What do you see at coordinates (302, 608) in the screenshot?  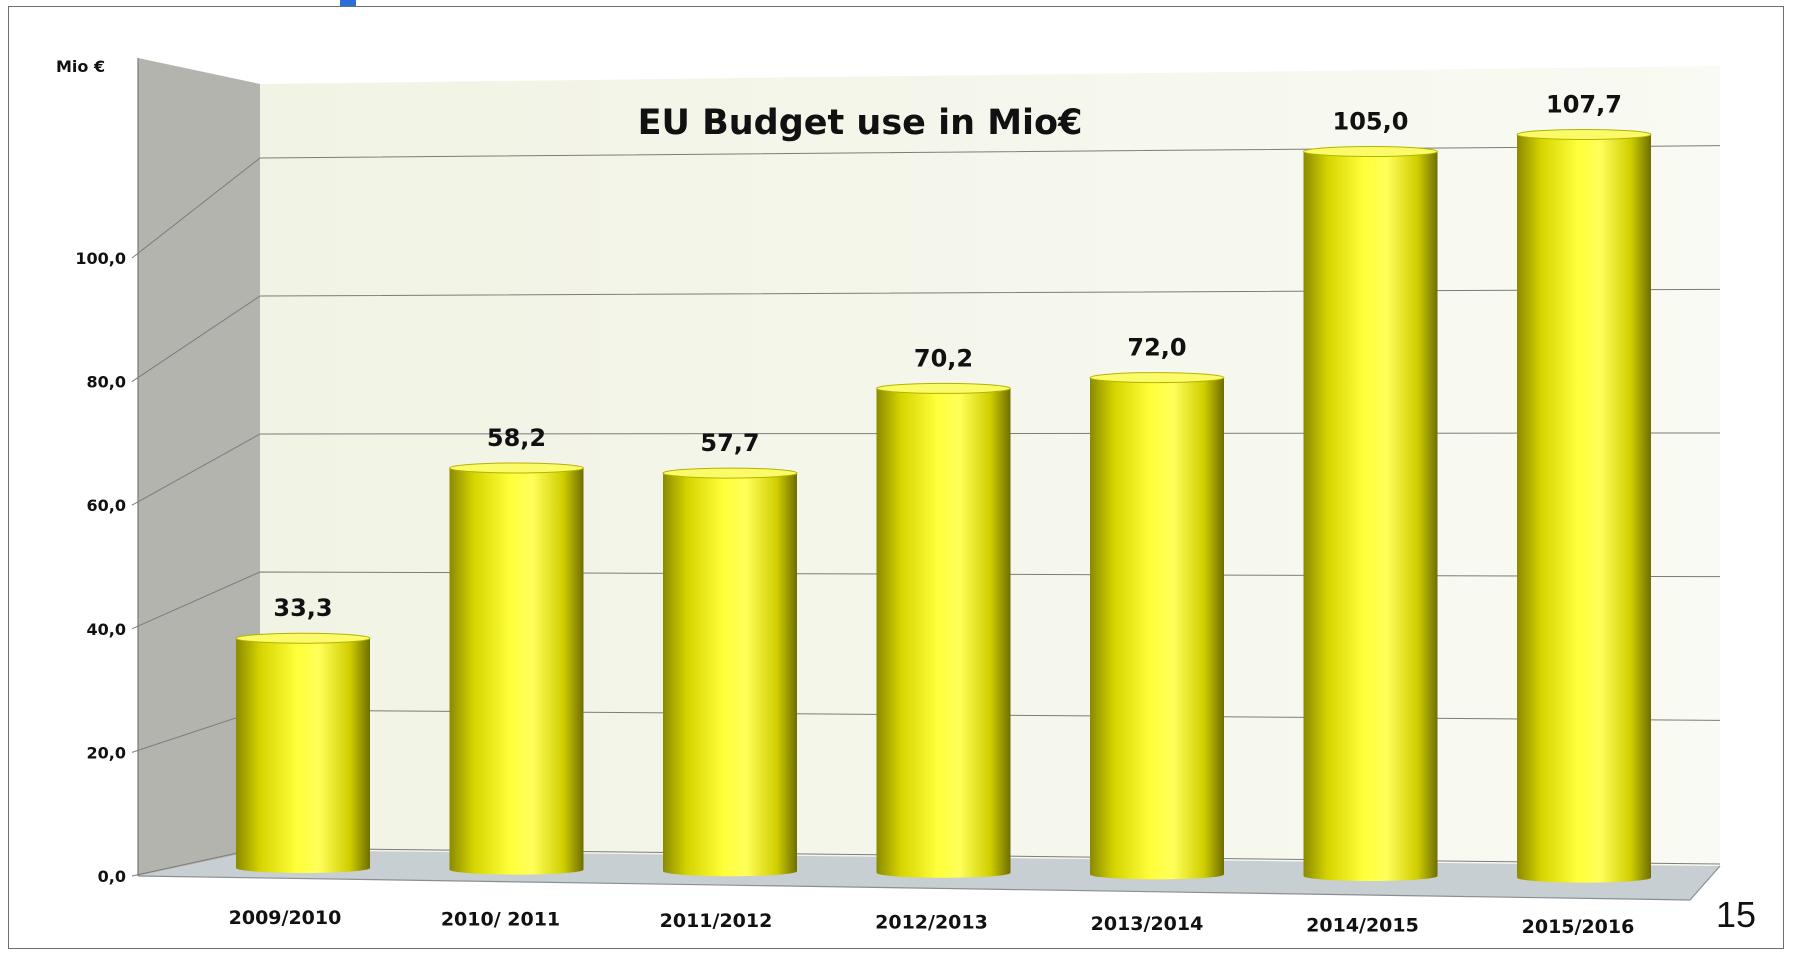 I see `value-label: 33,3` at bounding box center [302, 608].